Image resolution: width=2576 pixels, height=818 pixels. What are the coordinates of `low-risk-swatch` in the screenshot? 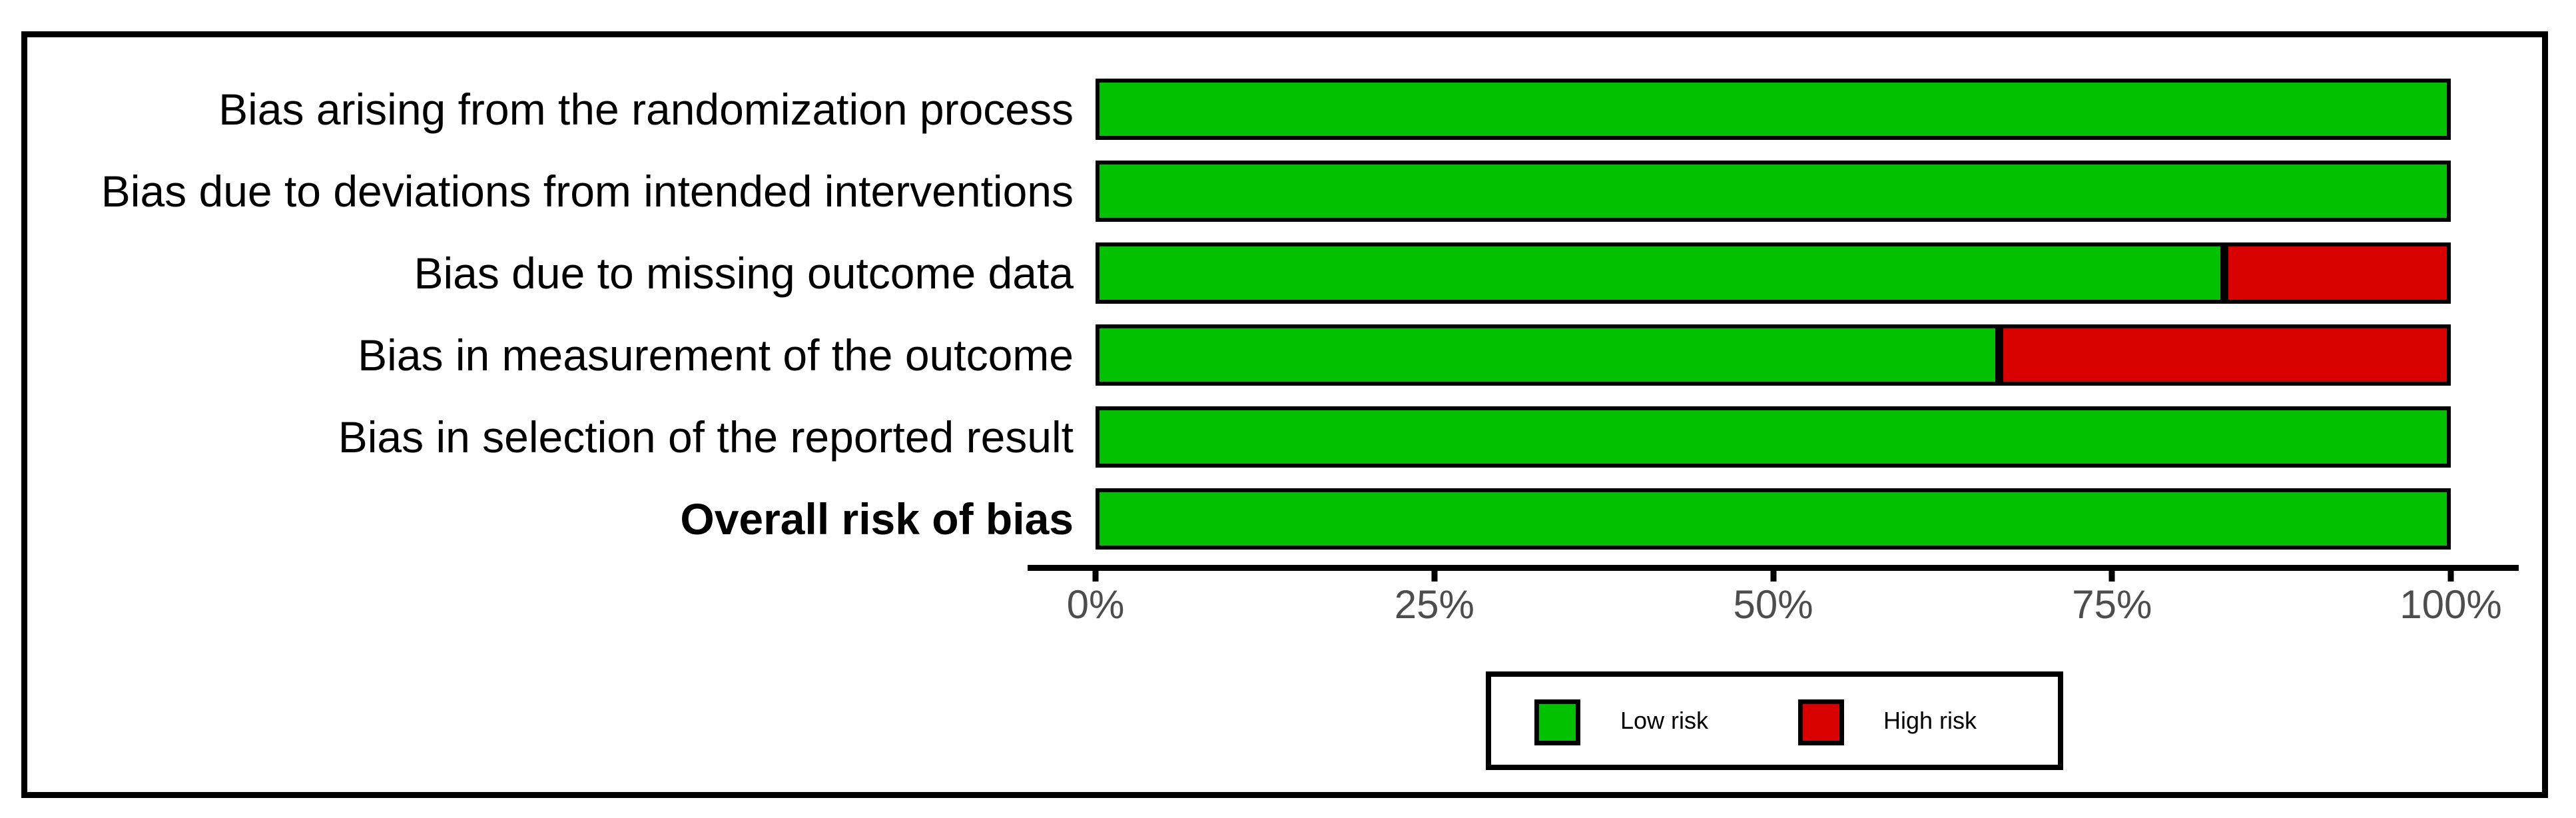 It's located at (1557, 722).